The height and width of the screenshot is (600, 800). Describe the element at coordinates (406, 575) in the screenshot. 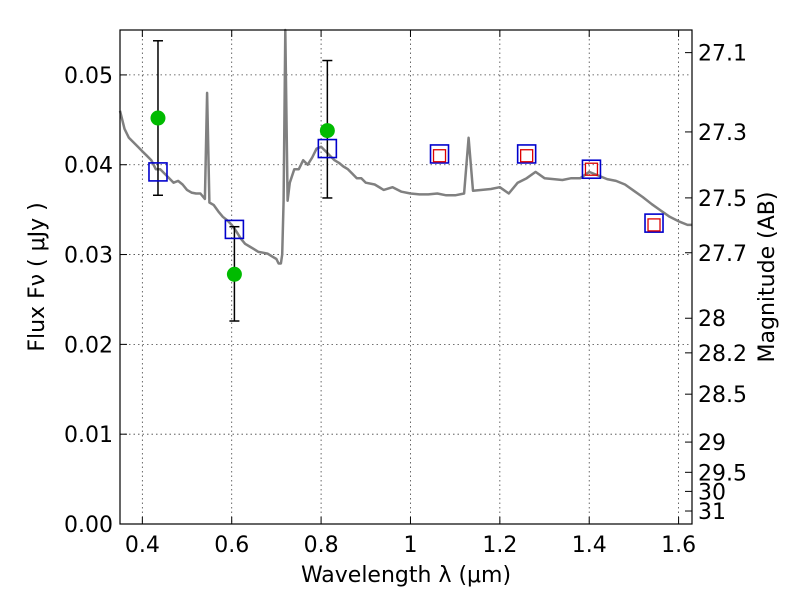

I see `x-axis-label: Wavelength λ (μm)` at that location.